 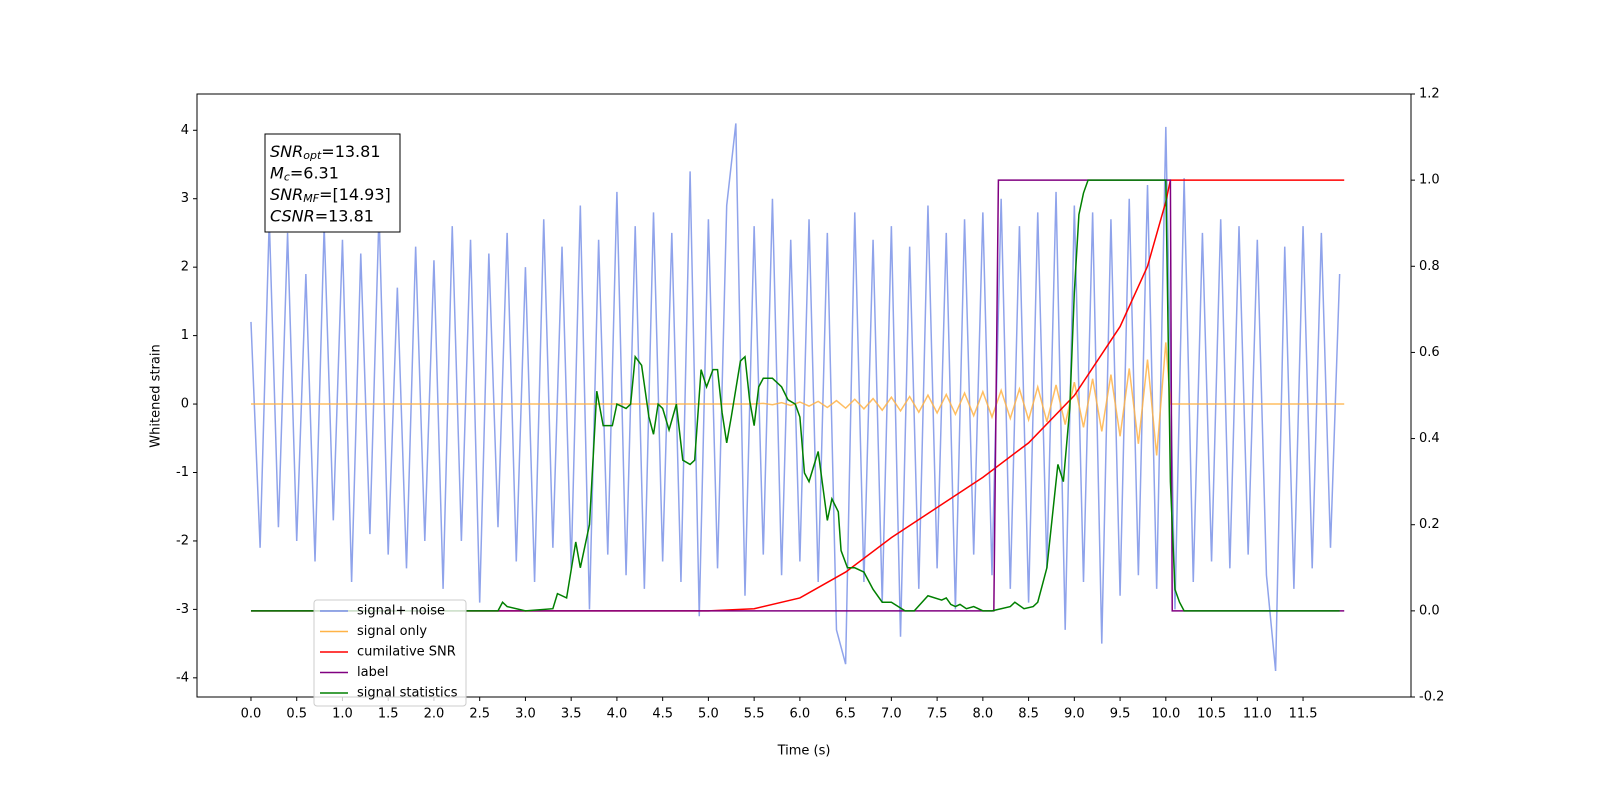 I want to click on x-axis-label: Time (s), so click(x=804, y=751).